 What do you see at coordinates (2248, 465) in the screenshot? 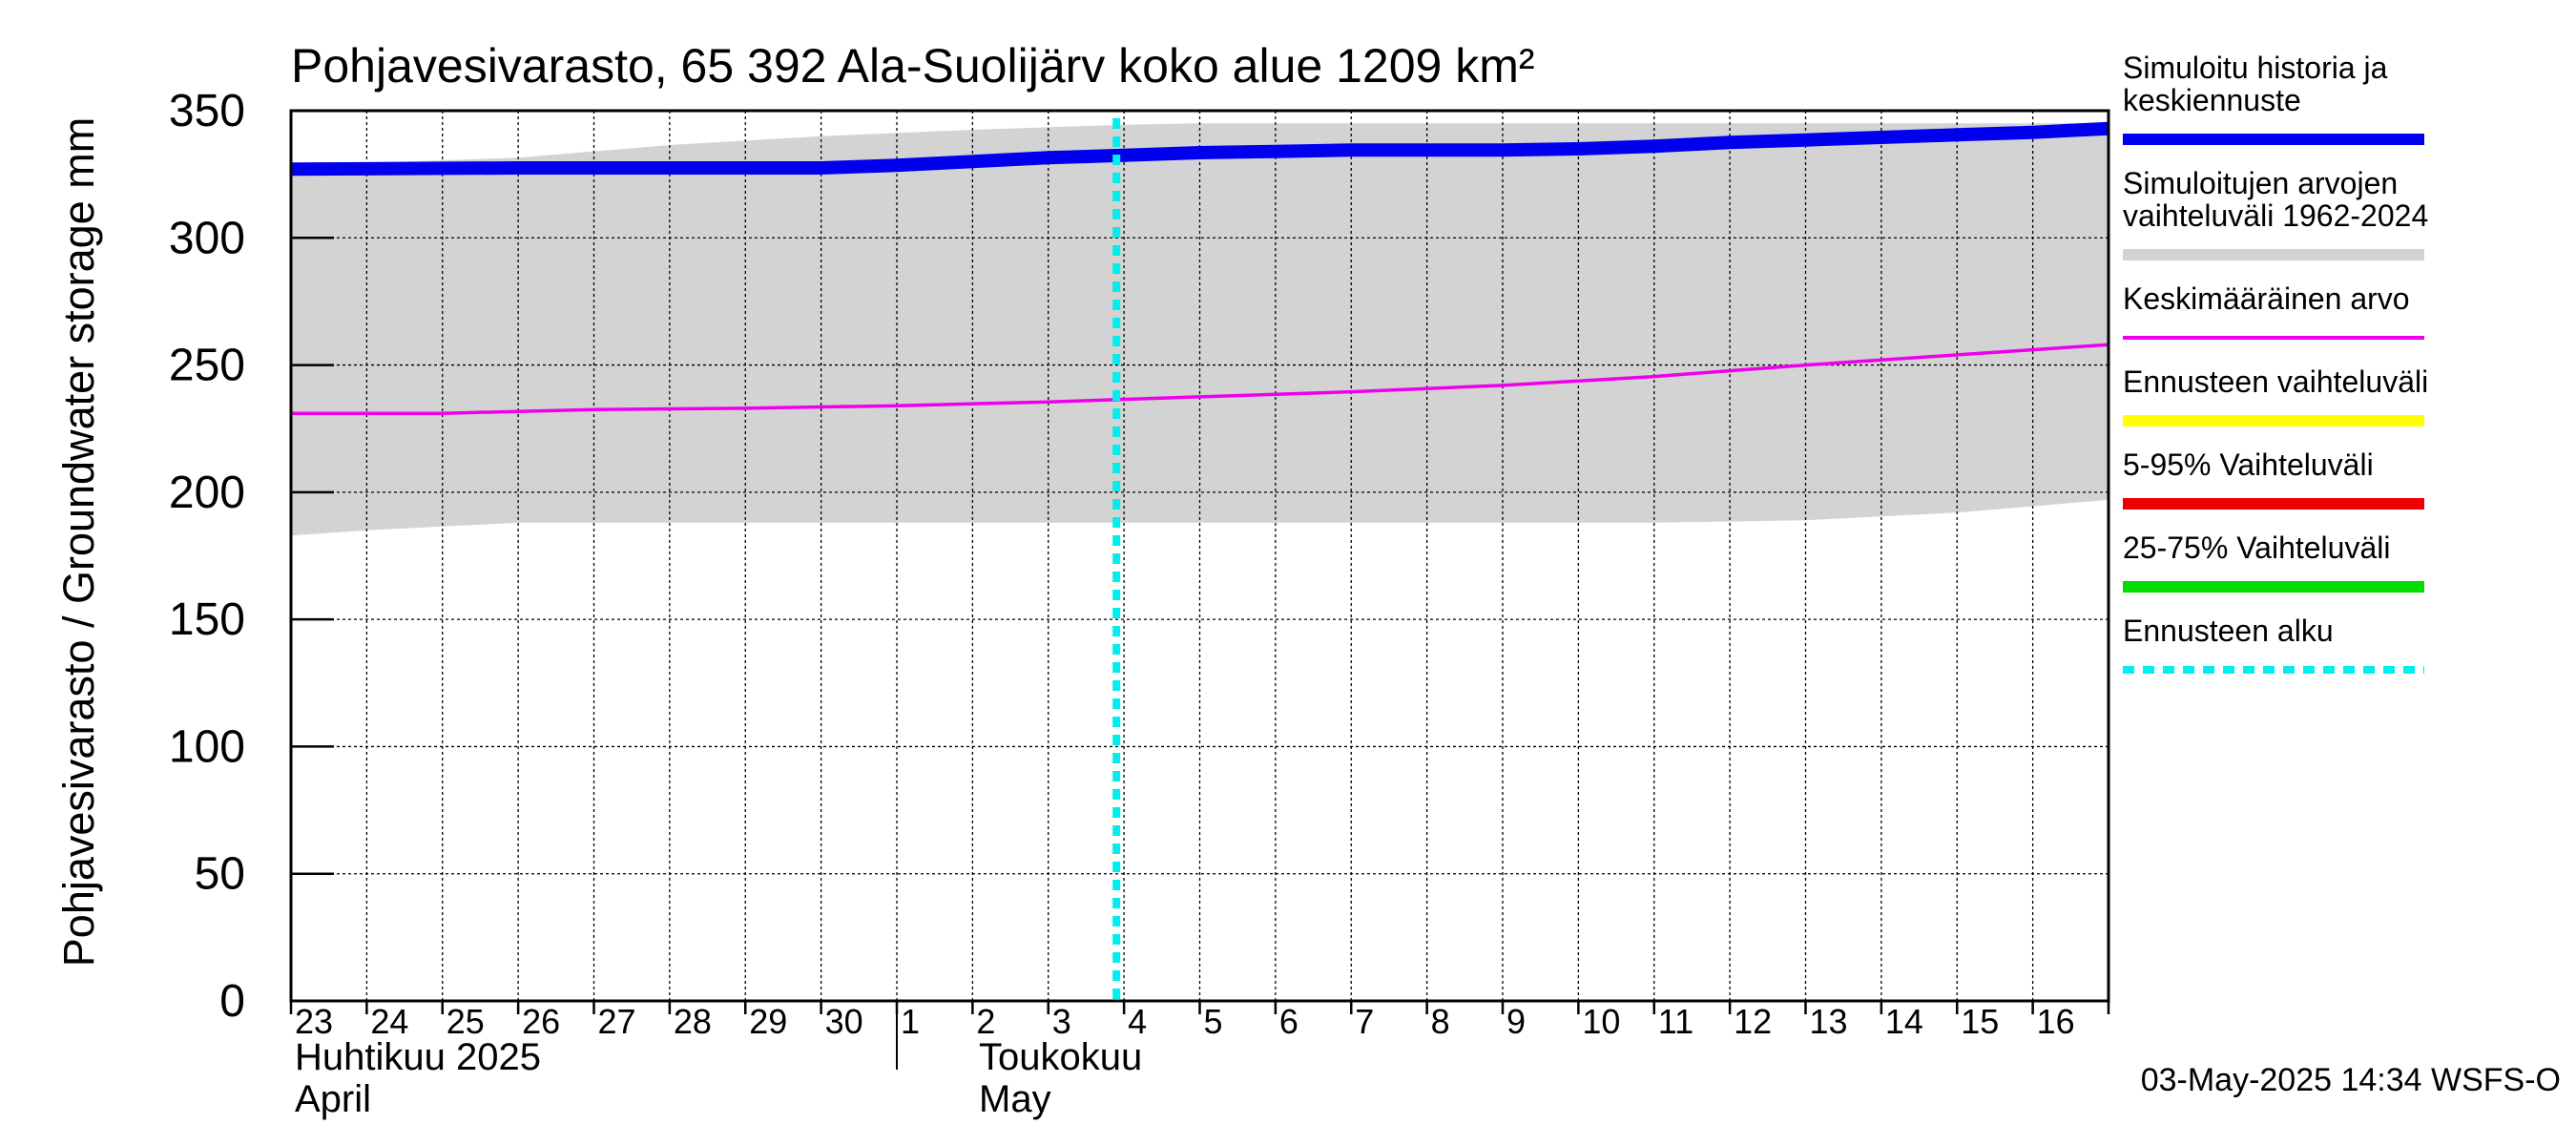
I see `legend-label: 5-95% Vaihteluväli` at bounding box center [2248, 465].